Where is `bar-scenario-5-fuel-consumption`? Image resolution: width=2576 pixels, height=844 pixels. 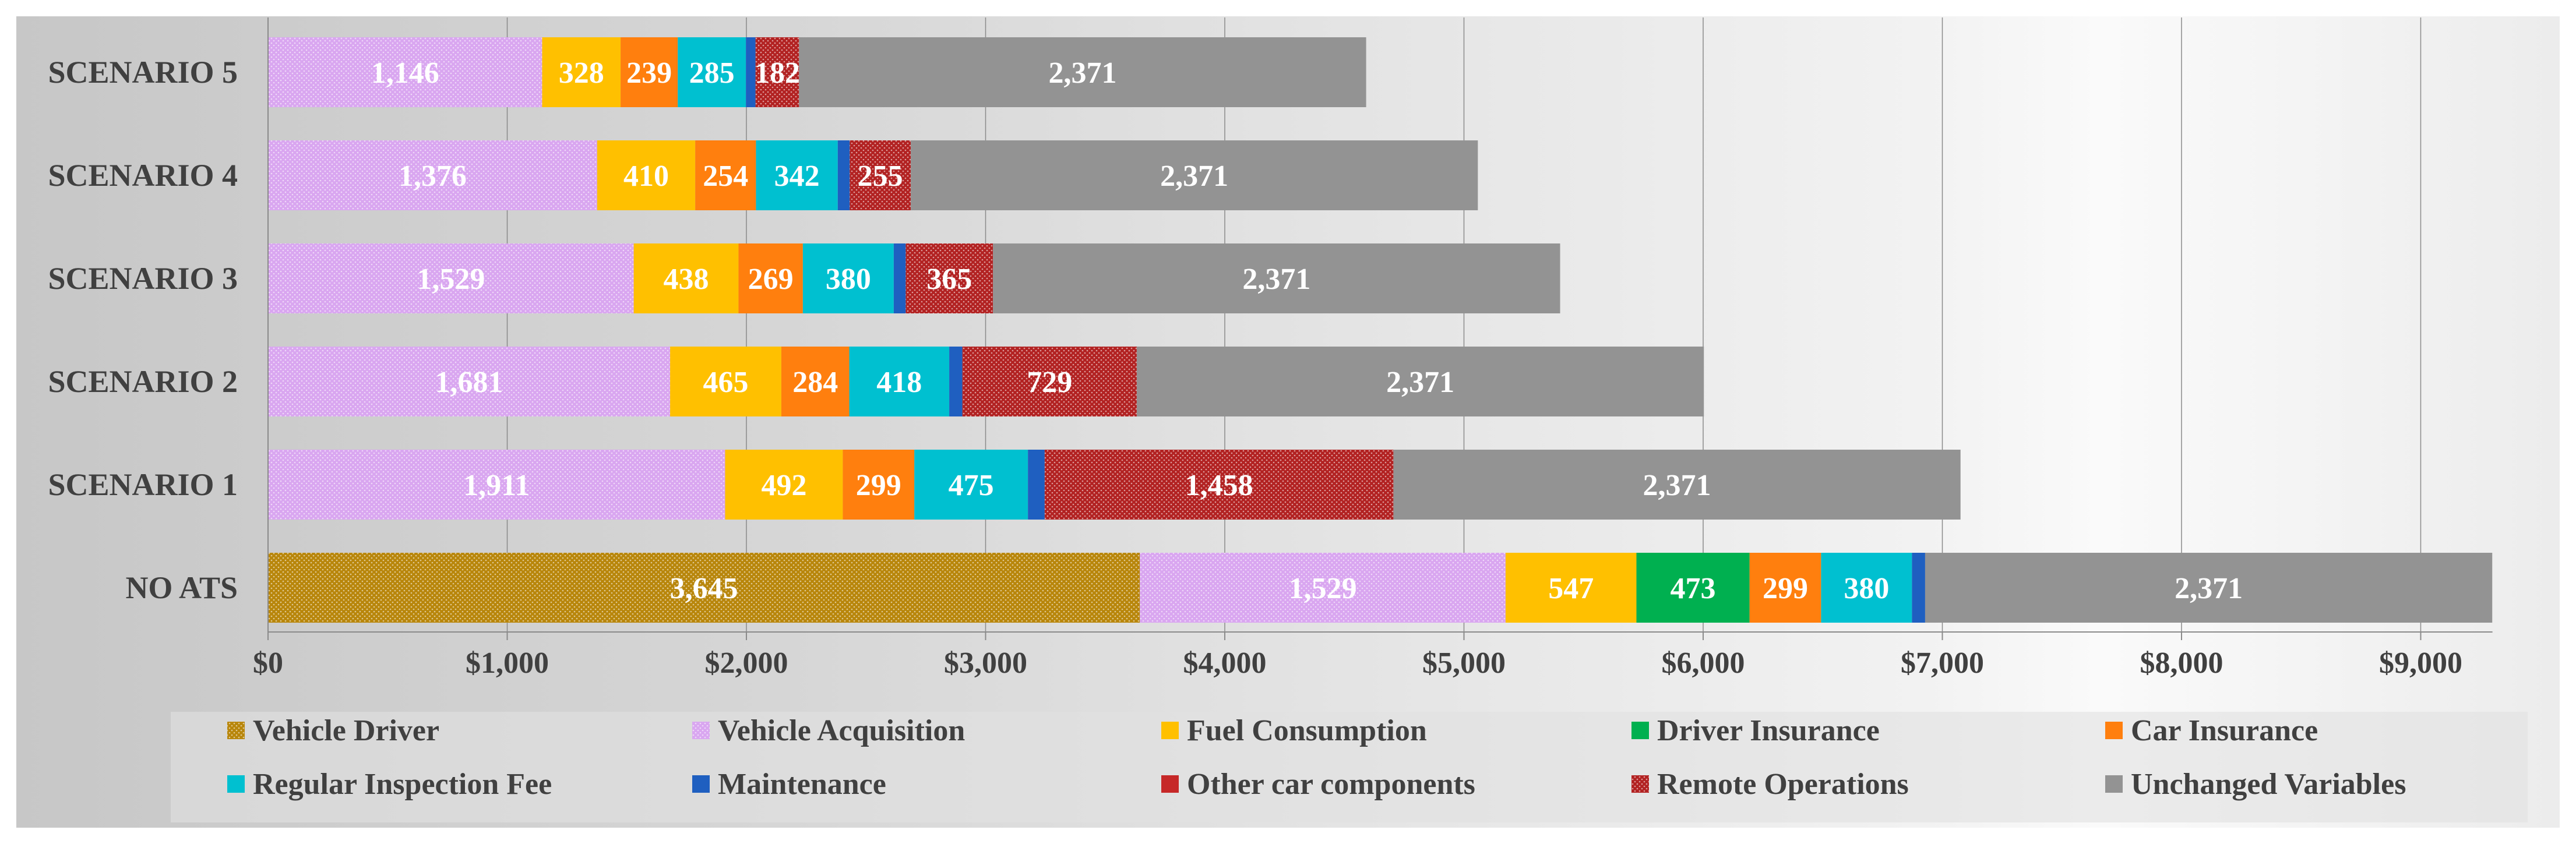 bar-scenario-5-fuel-consumption is located at coordinates (581, 72).